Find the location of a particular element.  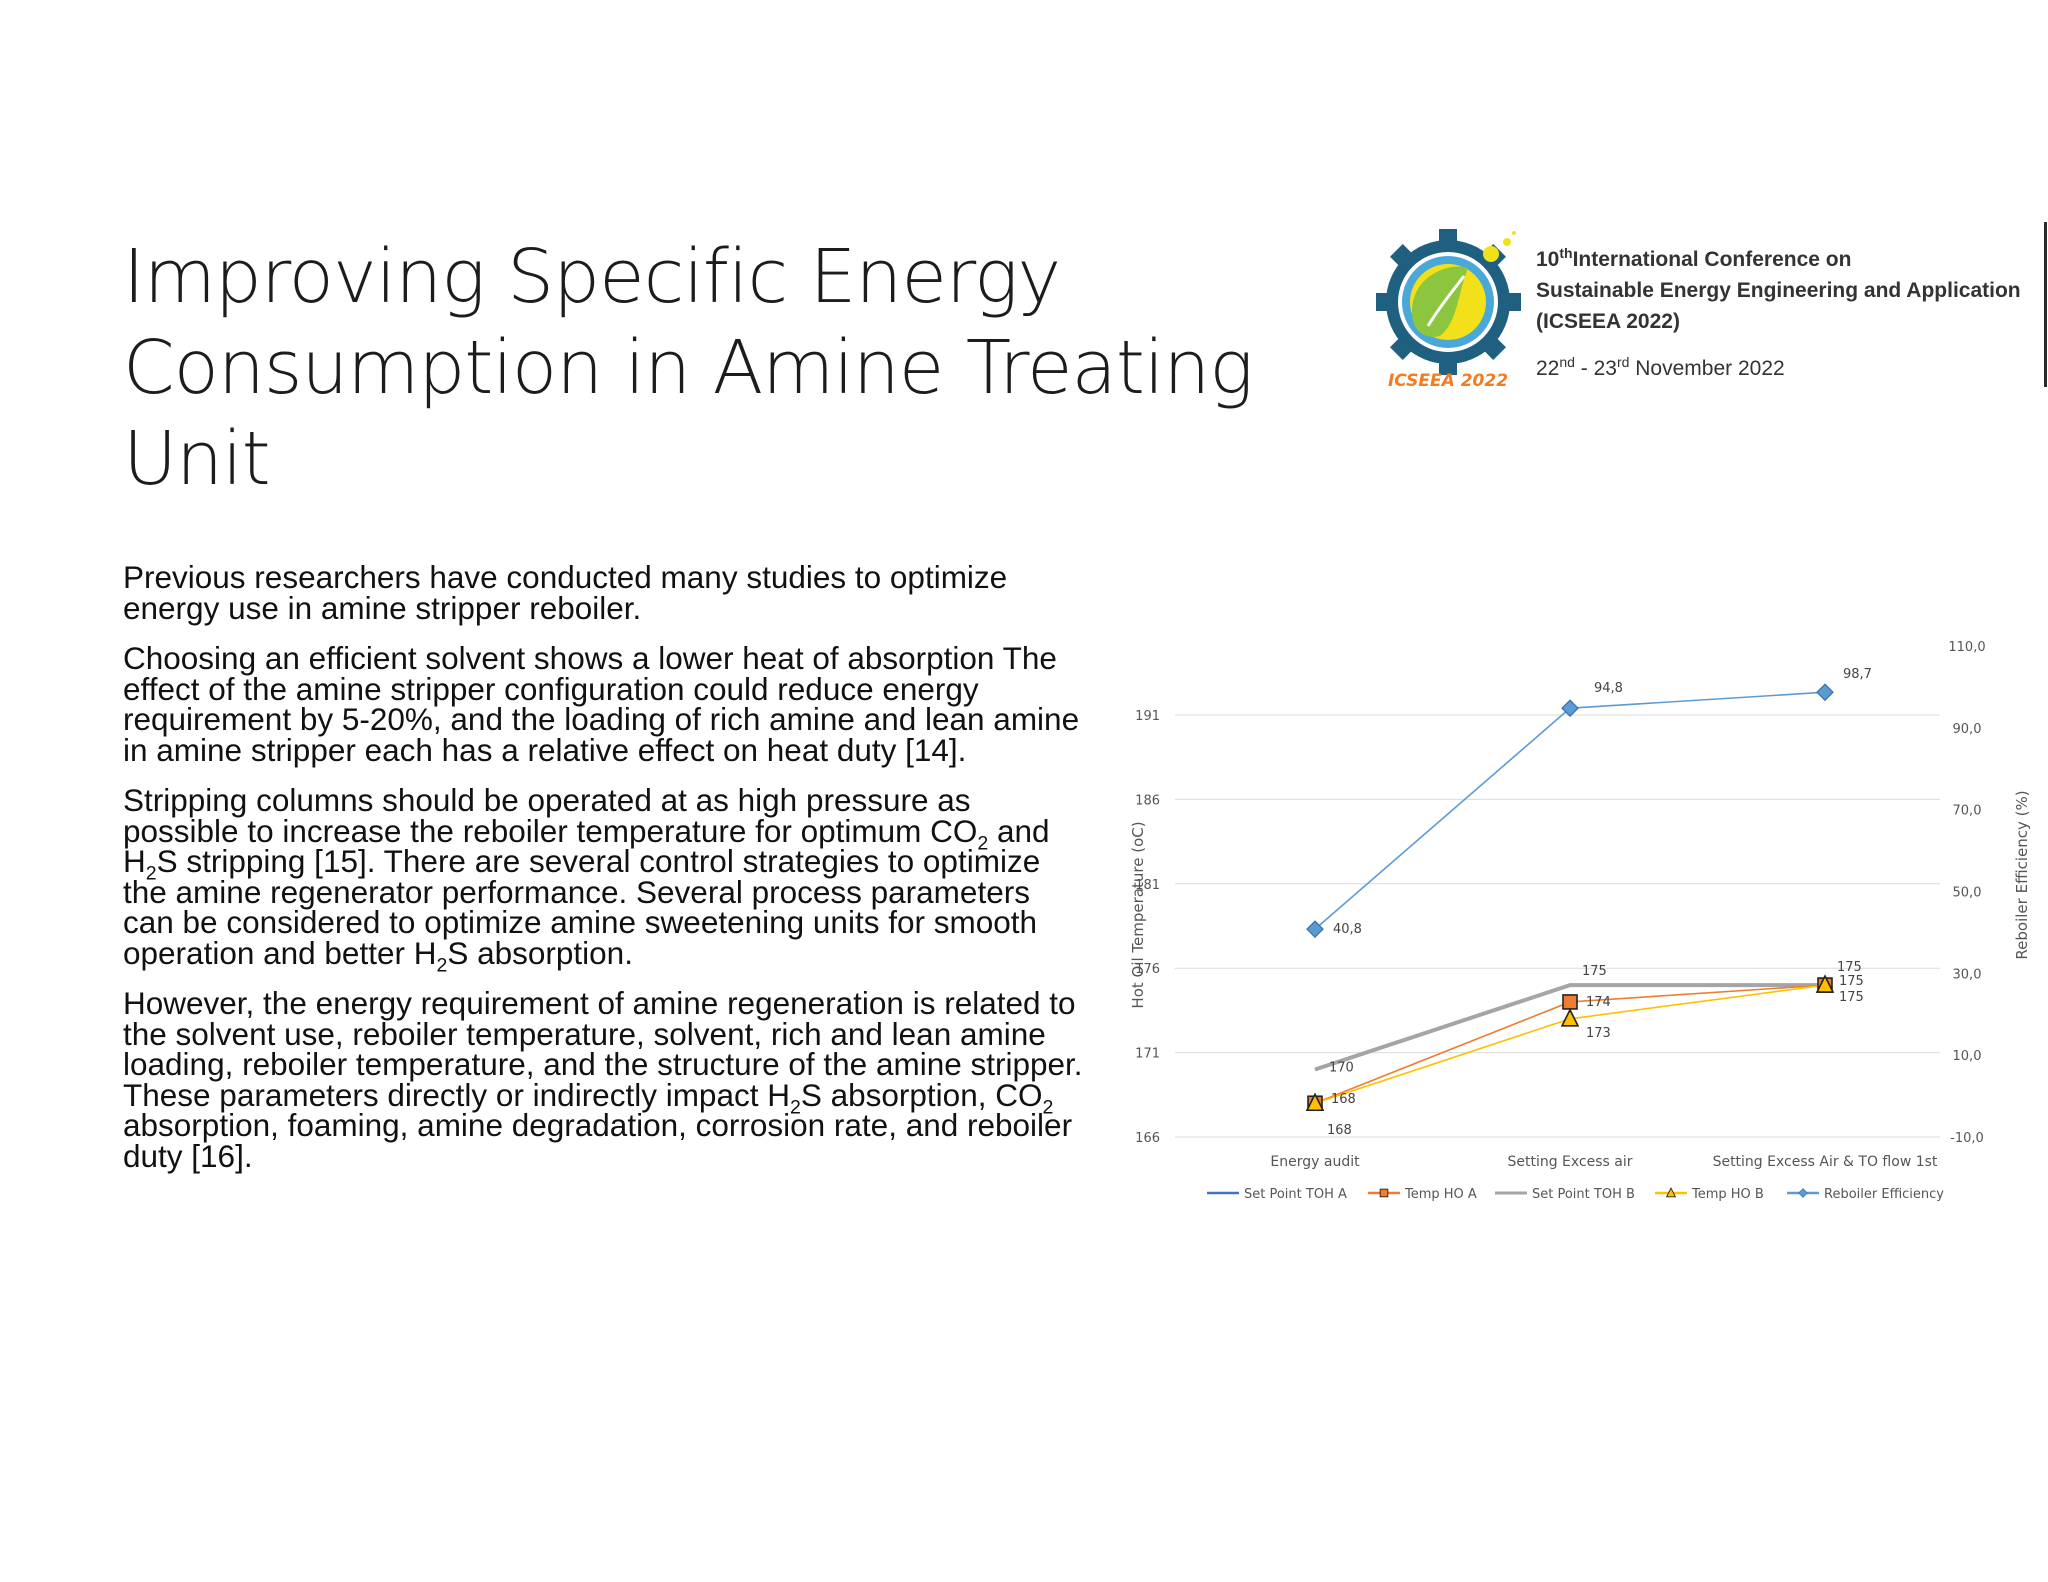

title-line-1: Improving Specific Energy is located at coordinates (592, 277).